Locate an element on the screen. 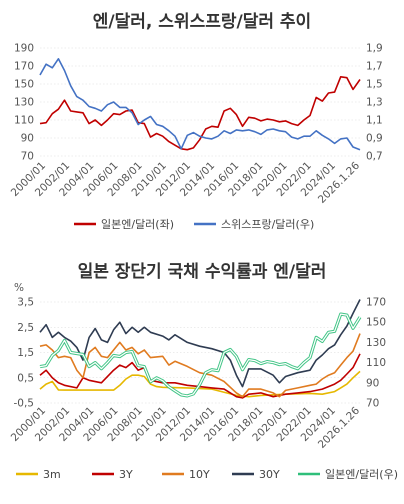  legend-label: 3m is located at coordinates (52, 474).